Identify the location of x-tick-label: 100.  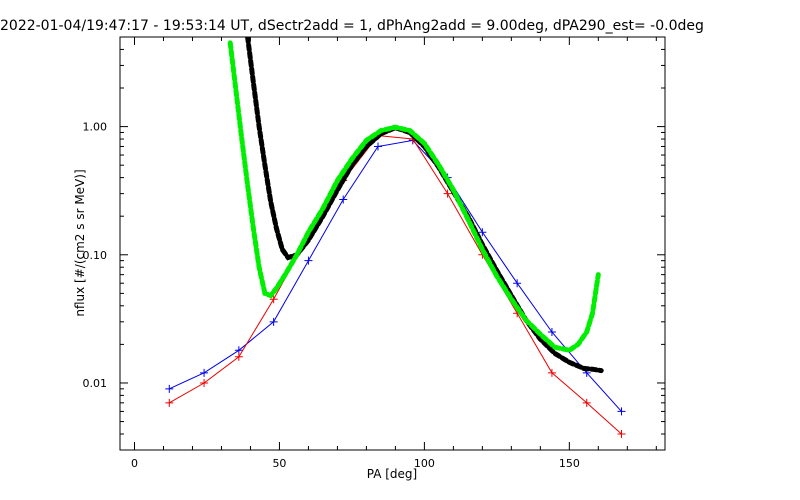
(424, 463).